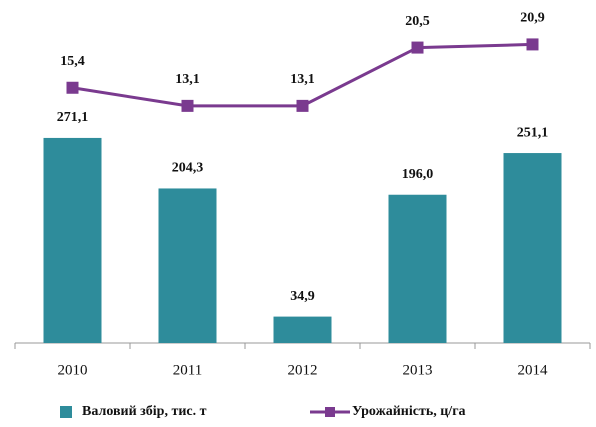  Describe the element at coordinates (417, 21) in the screenshot. I see `data-label: 20,5` at that location.